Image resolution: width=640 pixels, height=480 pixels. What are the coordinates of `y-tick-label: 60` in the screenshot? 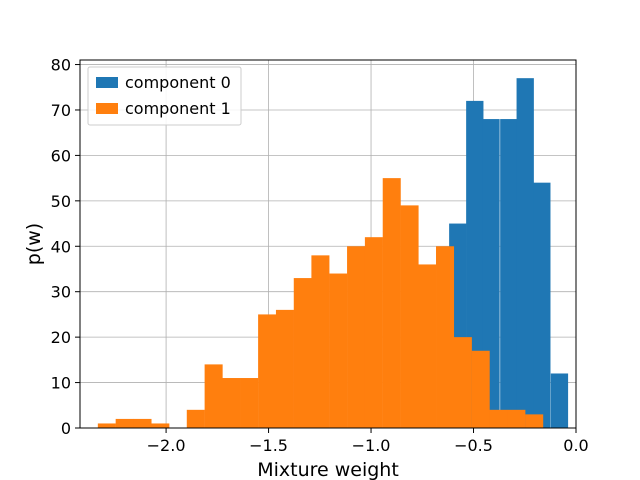 It's located at (61, 155).